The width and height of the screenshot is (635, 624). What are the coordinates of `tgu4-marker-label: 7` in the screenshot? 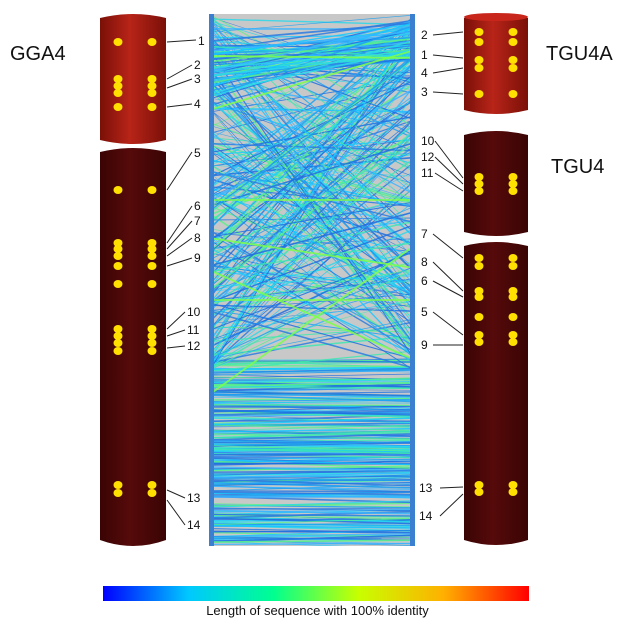 It's located at (424, 234).